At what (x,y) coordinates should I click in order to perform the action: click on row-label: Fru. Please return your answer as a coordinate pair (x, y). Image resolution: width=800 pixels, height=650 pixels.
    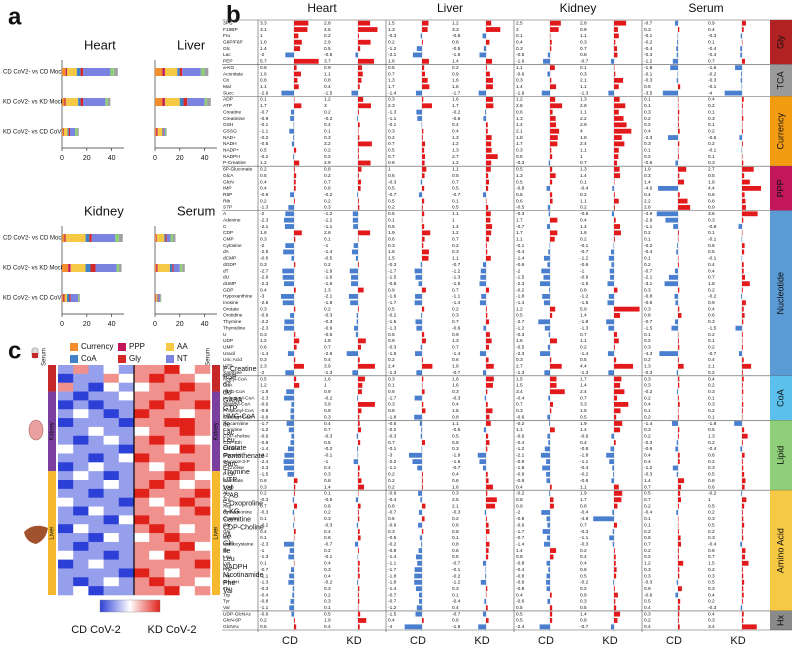
    Looking at the image, I should click on (227, 36).